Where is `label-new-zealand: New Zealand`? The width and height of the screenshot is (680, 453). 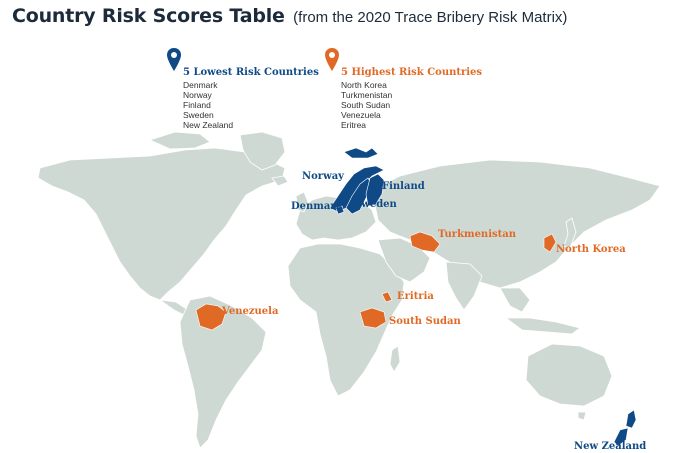 label-new-zealand: New Zealand is located at coordinates (610, 446).